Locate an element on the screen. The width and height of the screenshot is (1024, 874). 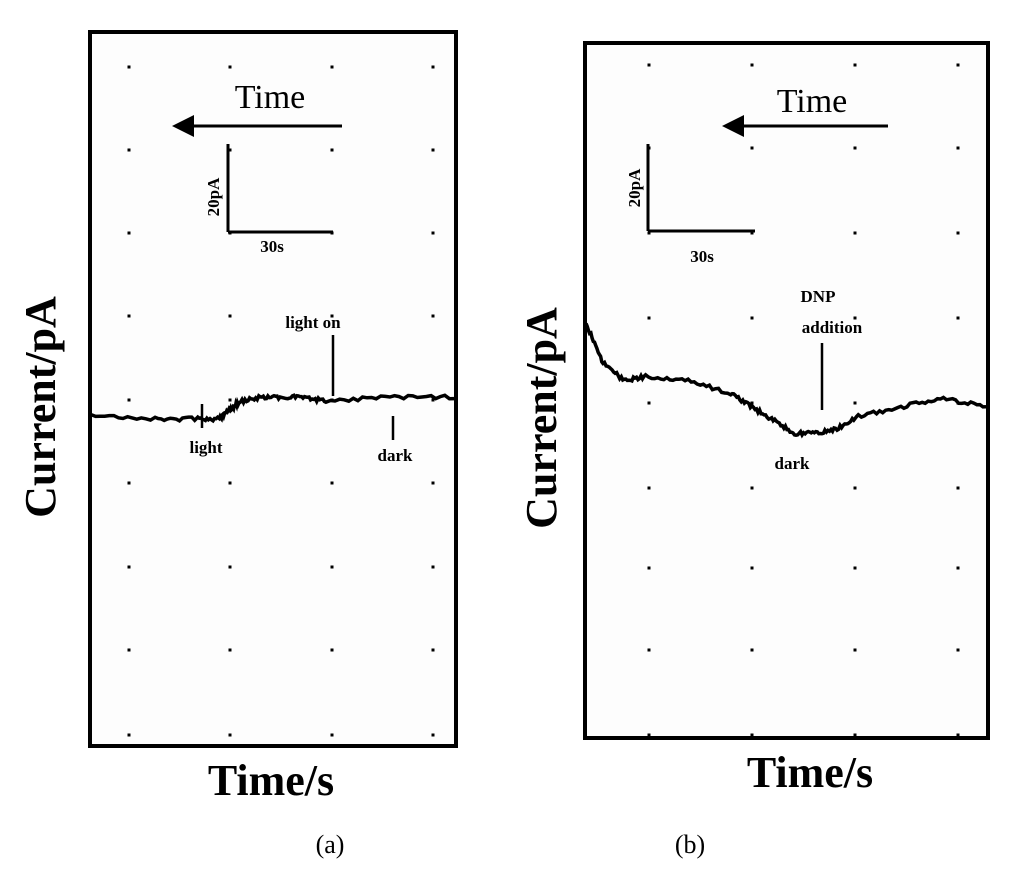
panel-b-caption: (b) is located at coordinates (690, 844).